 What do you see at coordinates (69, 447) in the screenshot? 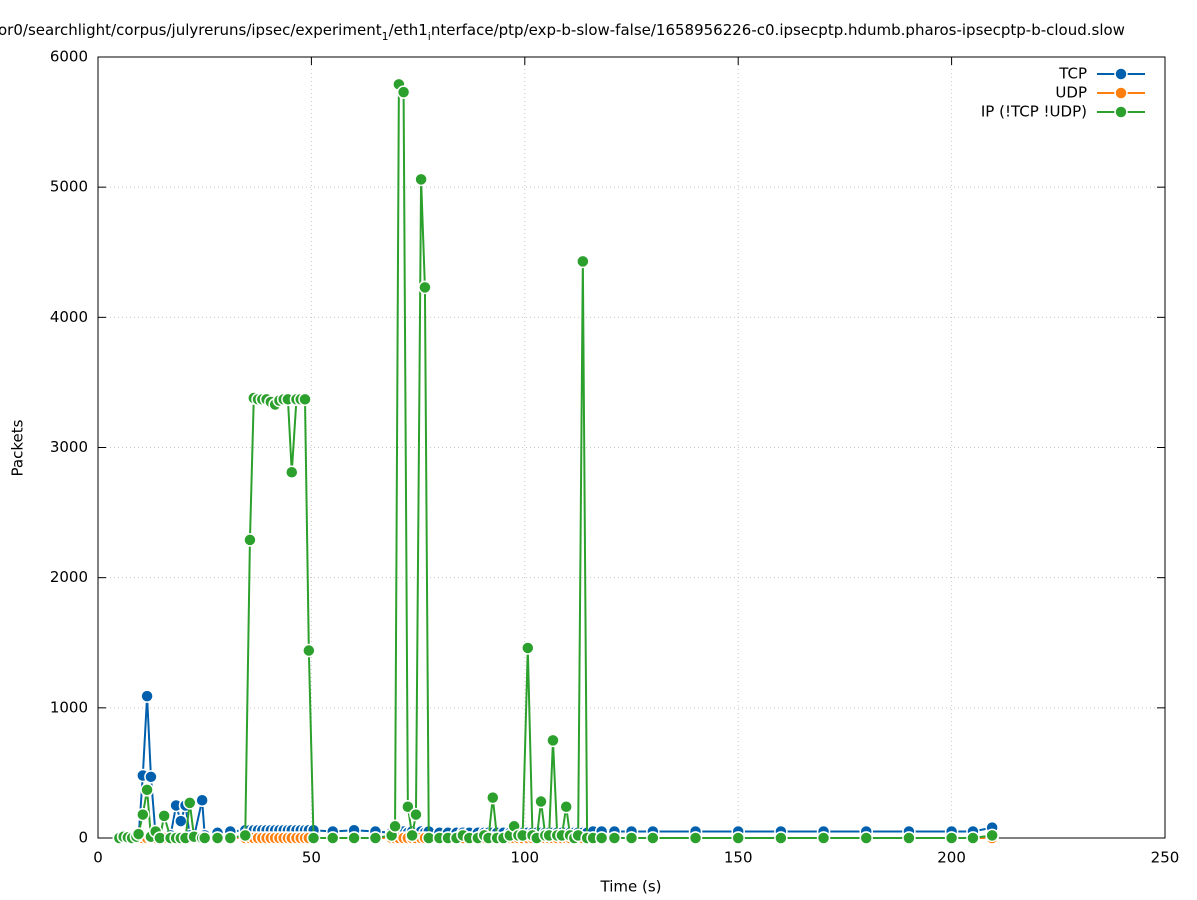
I see `y-tick-label: 3000` at bounding box center [69, 447].